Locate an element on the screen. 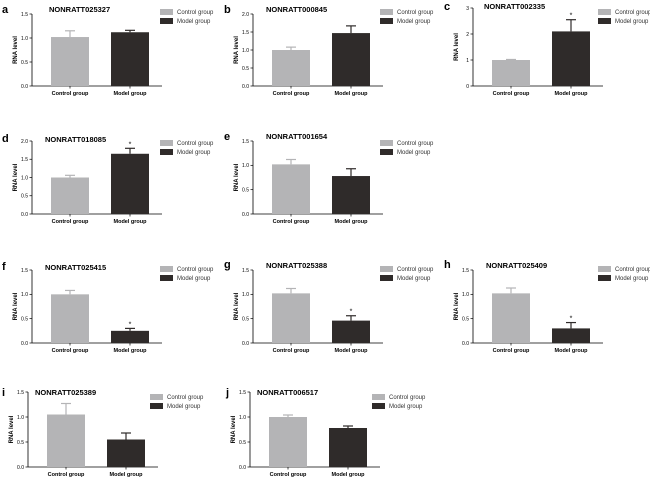 The image size is (650, 483). panel-letter: j is located at coordinates (227, 393).